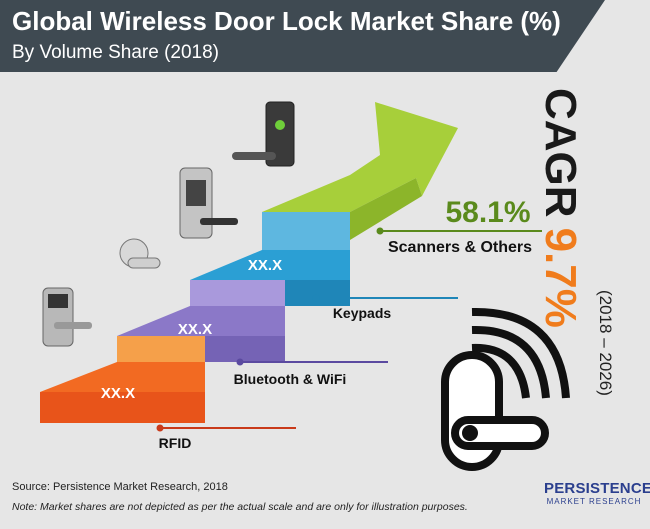  I want to click on riser-rfid-face, so click(161, 349).